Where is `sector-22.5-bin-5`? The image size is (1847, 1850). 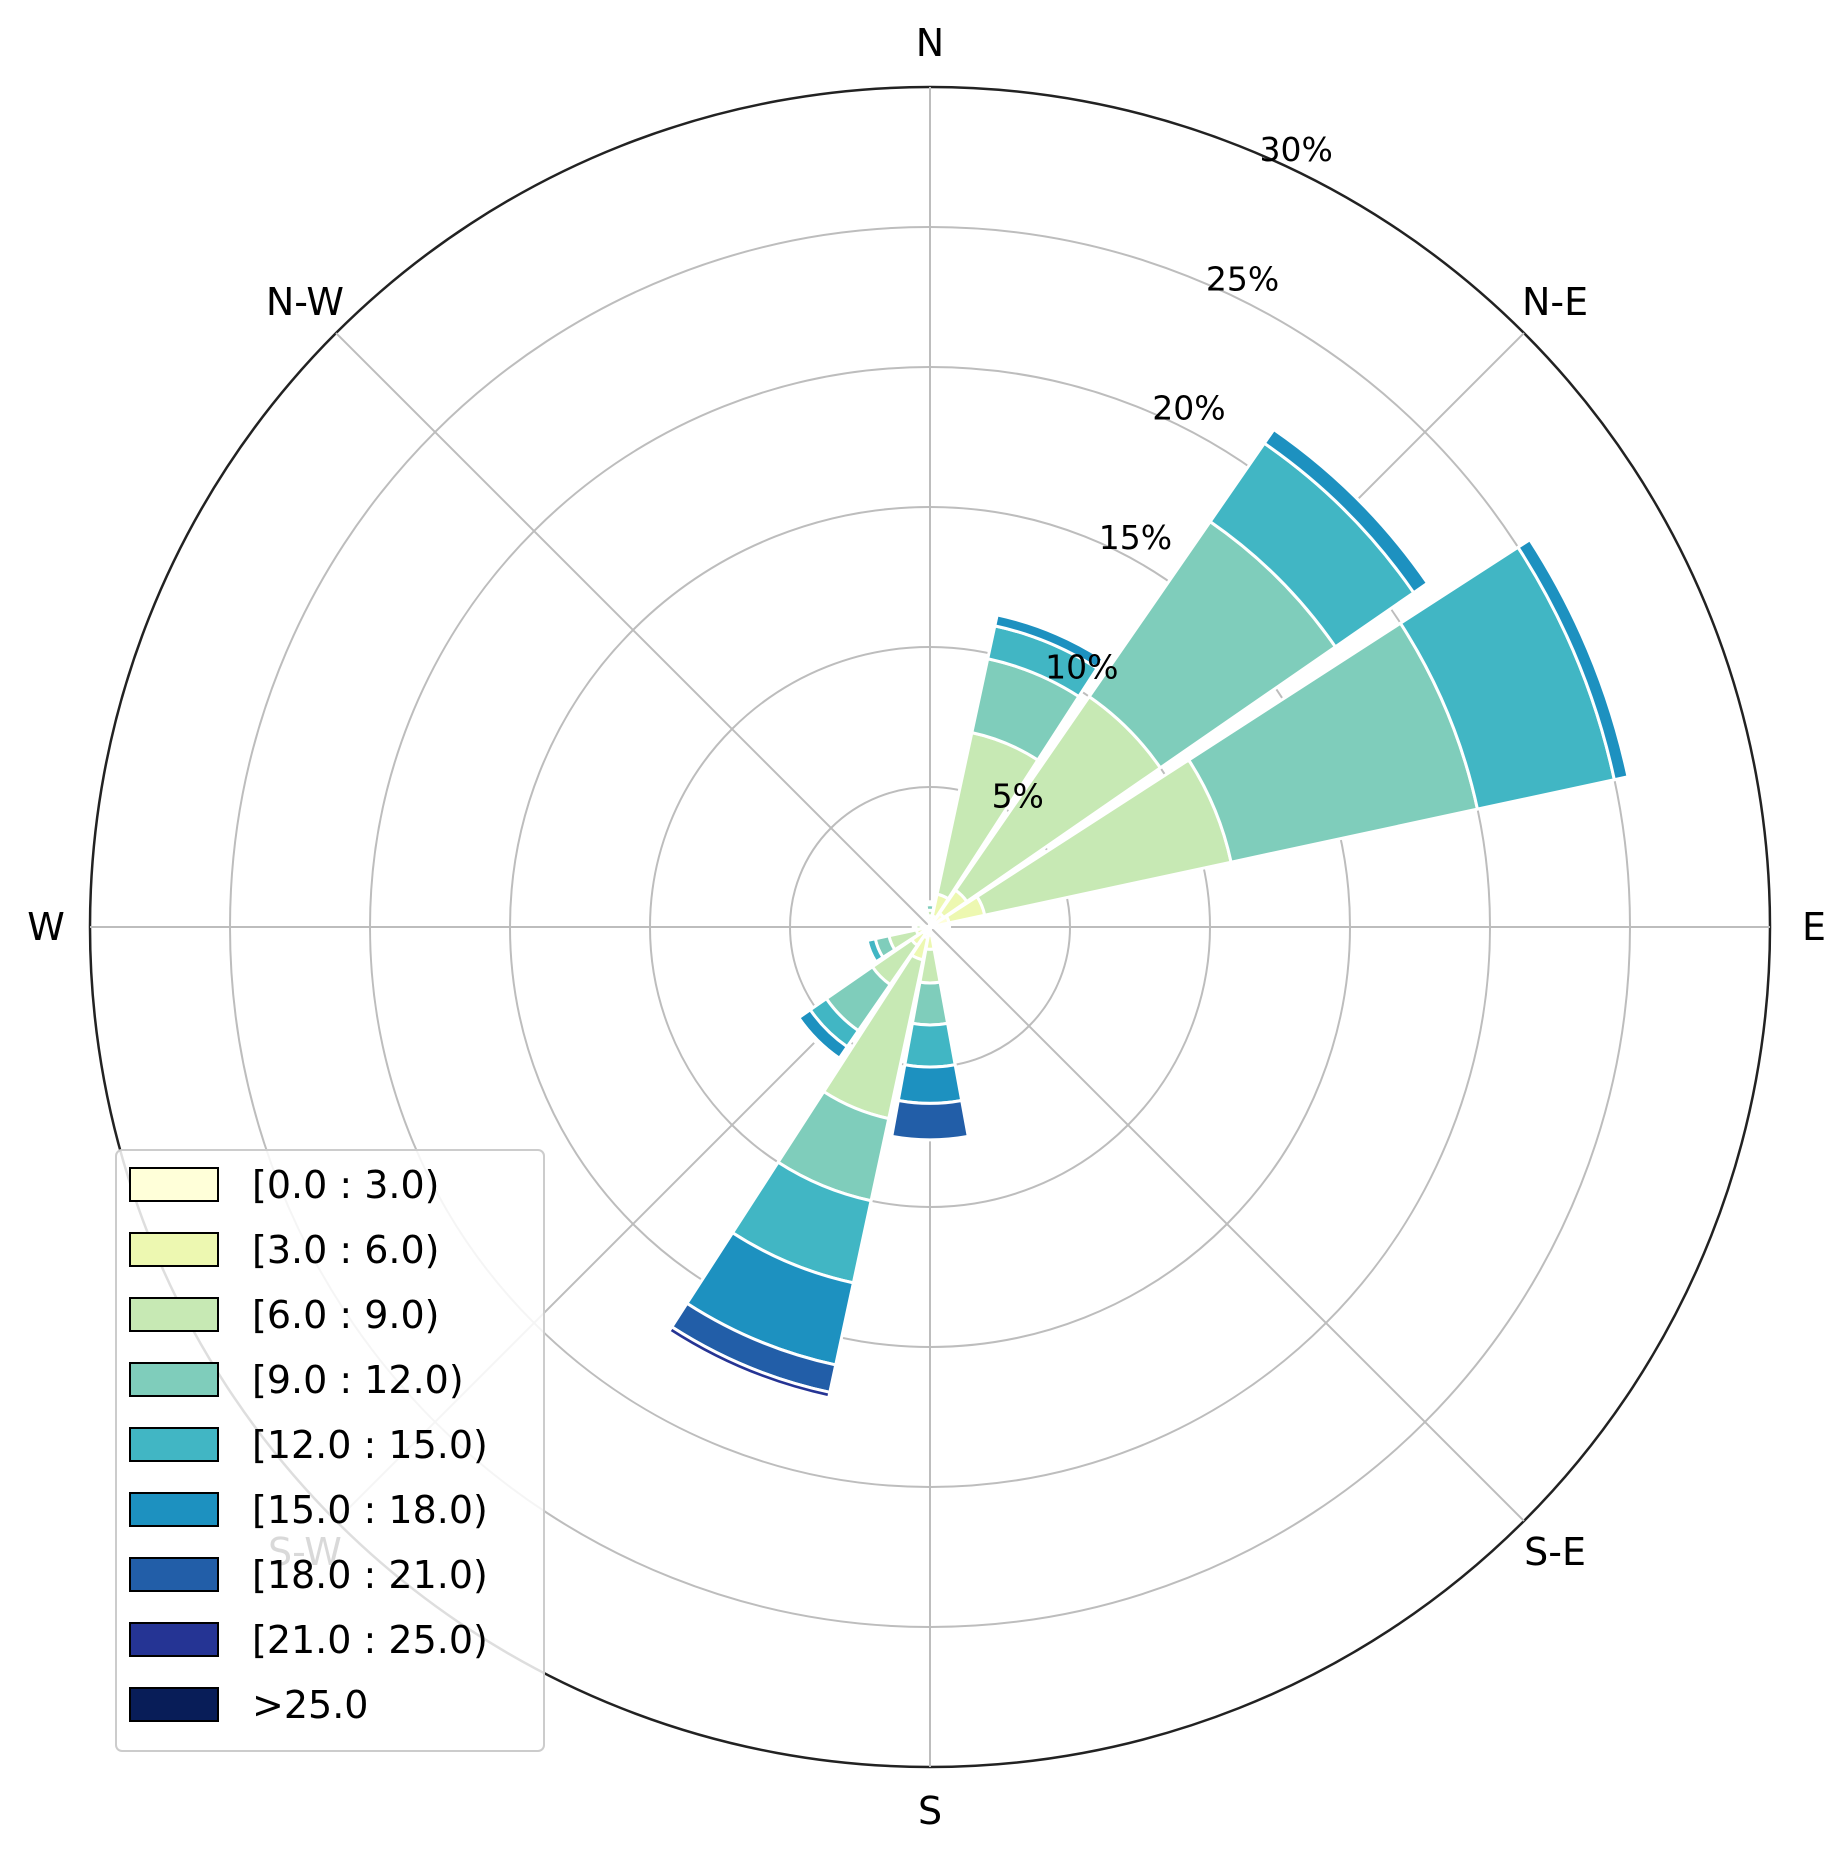
sector-22.5-bin-5 is located at coordinates (1049, 642).